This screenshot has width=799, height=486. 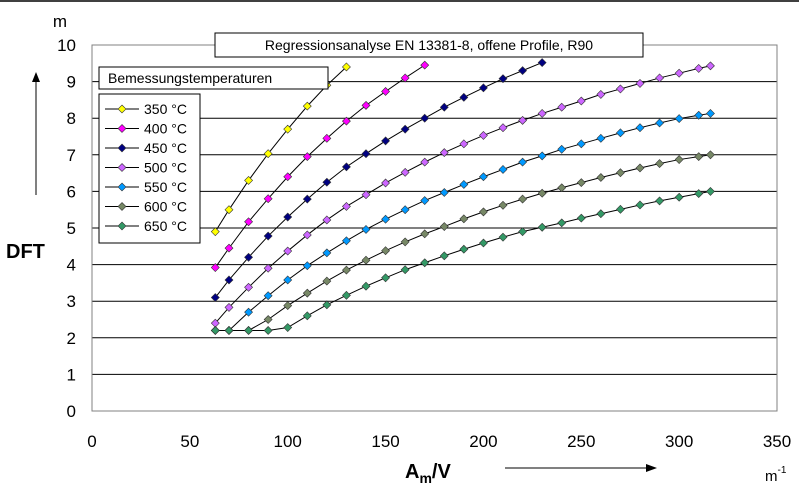 What do you see at coordinates (581, 441) in the screenshot?
I see `x-tick-label: 250` at bounding box center [581, 441].